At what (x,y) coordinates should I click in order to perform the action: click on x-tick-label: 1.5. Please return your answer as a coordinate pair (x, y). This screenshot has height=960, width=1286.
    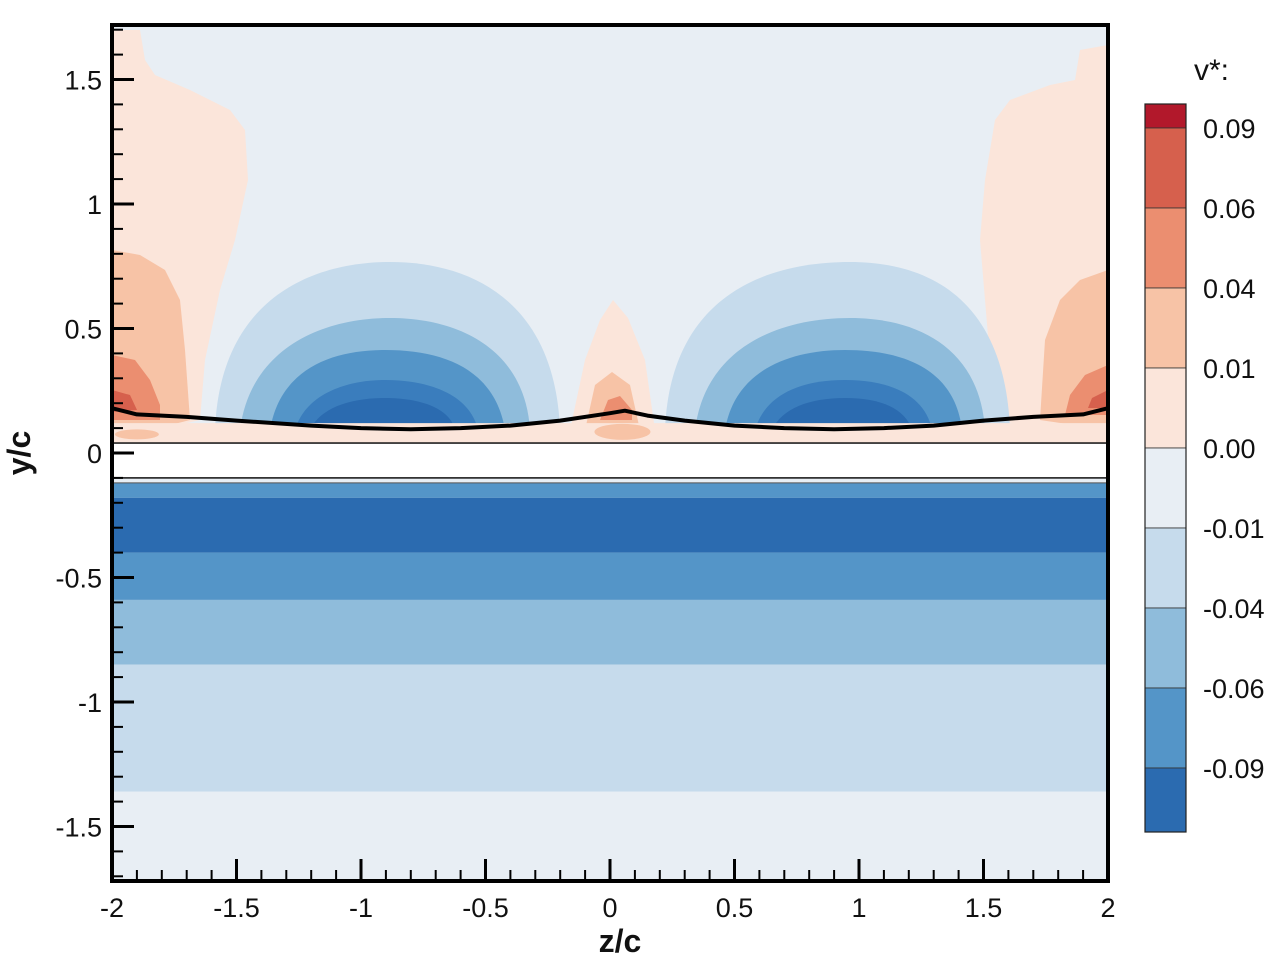
    Looking at the image, I should click on (984, 908).